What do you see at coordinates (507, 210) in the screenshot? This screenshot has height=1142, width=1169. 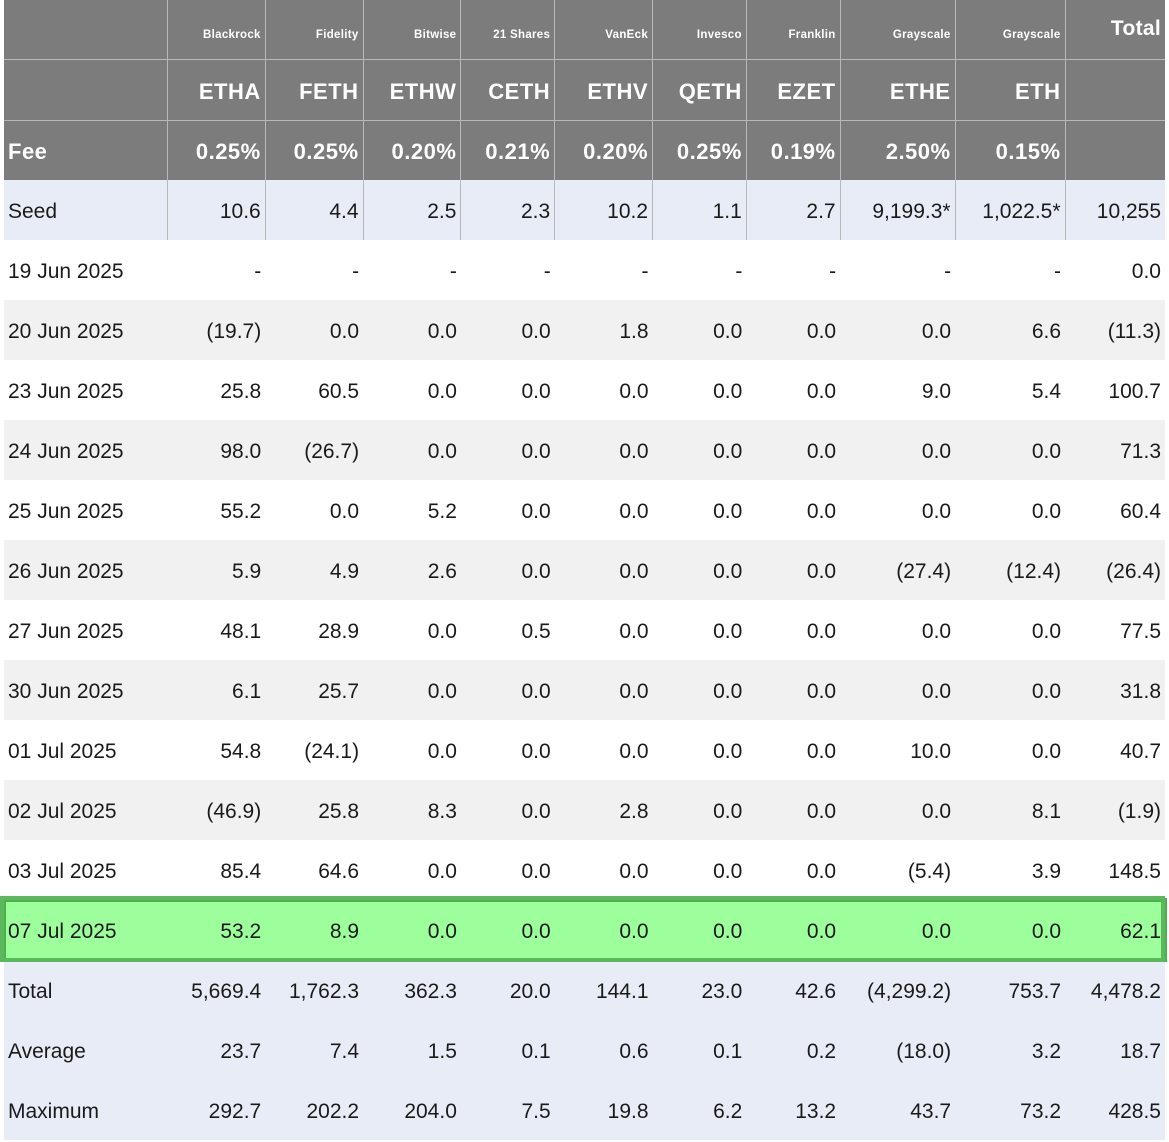 I see `flow-value-cell: 2.3` at bounding box center [507, 210].